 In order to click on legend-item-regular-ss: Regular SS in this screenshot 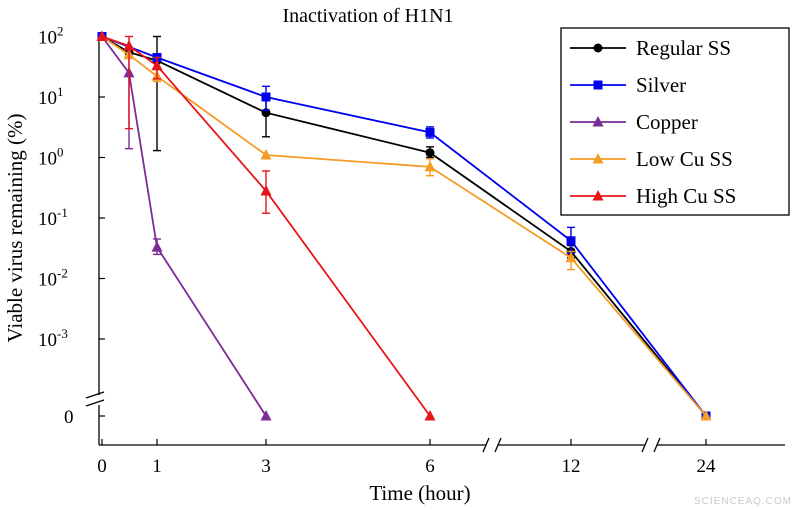, I will do `click(650, 48)`.